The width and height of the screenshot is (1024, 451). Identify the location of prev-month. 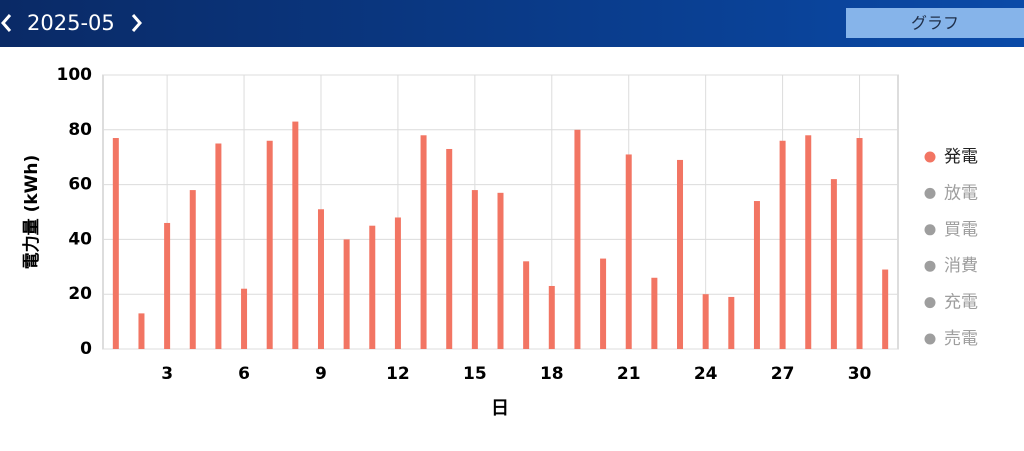
(6, 23).